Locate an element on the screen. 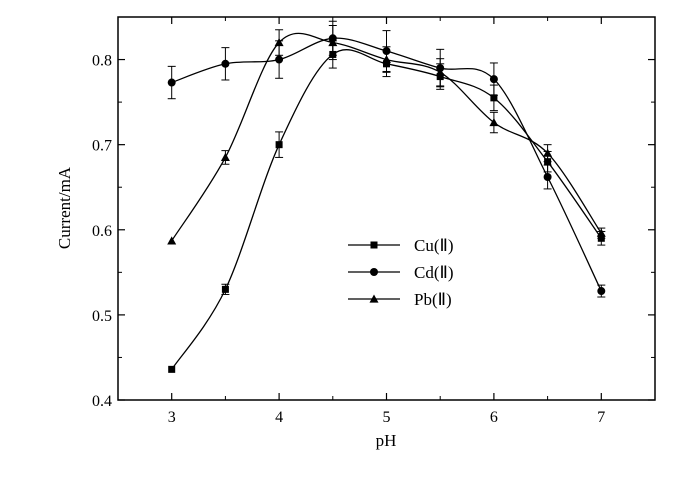 Image resolution: width=700 pixels, height=481 pixels. y-axis-label: Current/mA is located at coordinates (64, 207).